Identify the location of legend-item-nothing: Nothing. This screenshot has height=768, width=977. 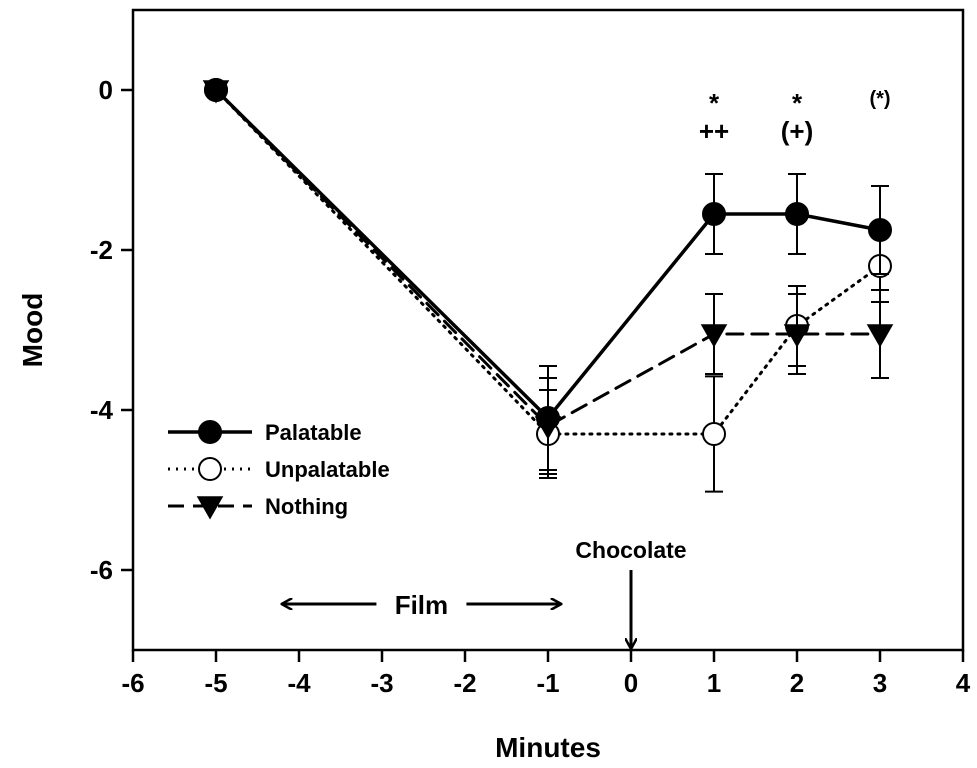
(258, 507).